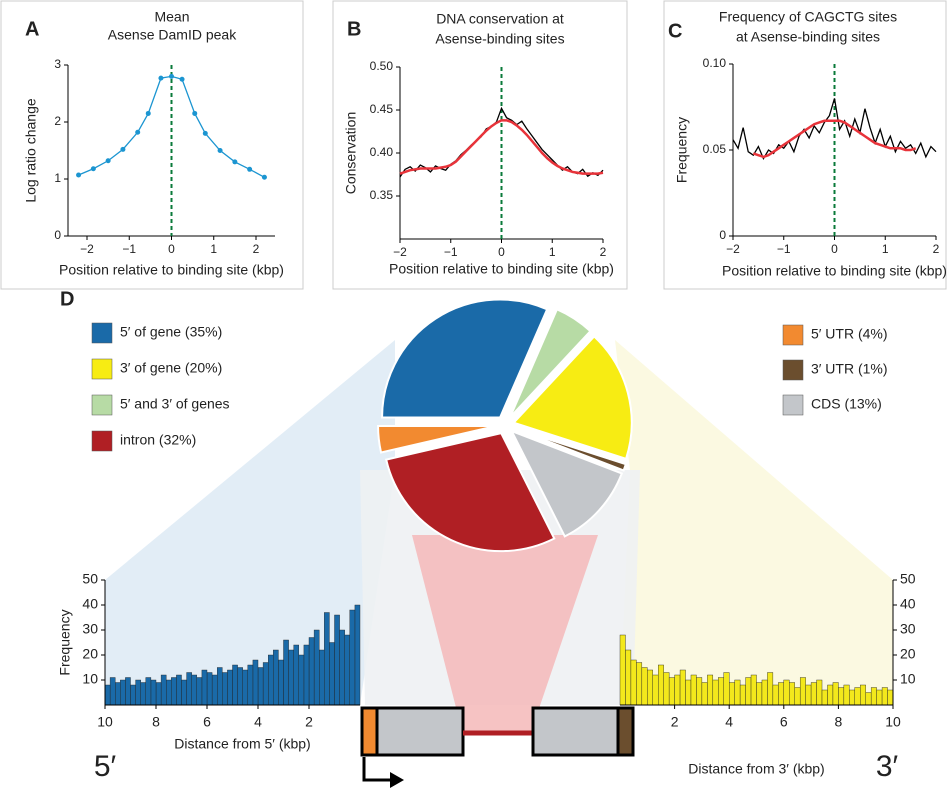 Image resolution: width=947 pixels, height=791 pixels. Describe the element at coordinates (57, 121) in the screenshot. I see `y-tick-label: 2` at that location.